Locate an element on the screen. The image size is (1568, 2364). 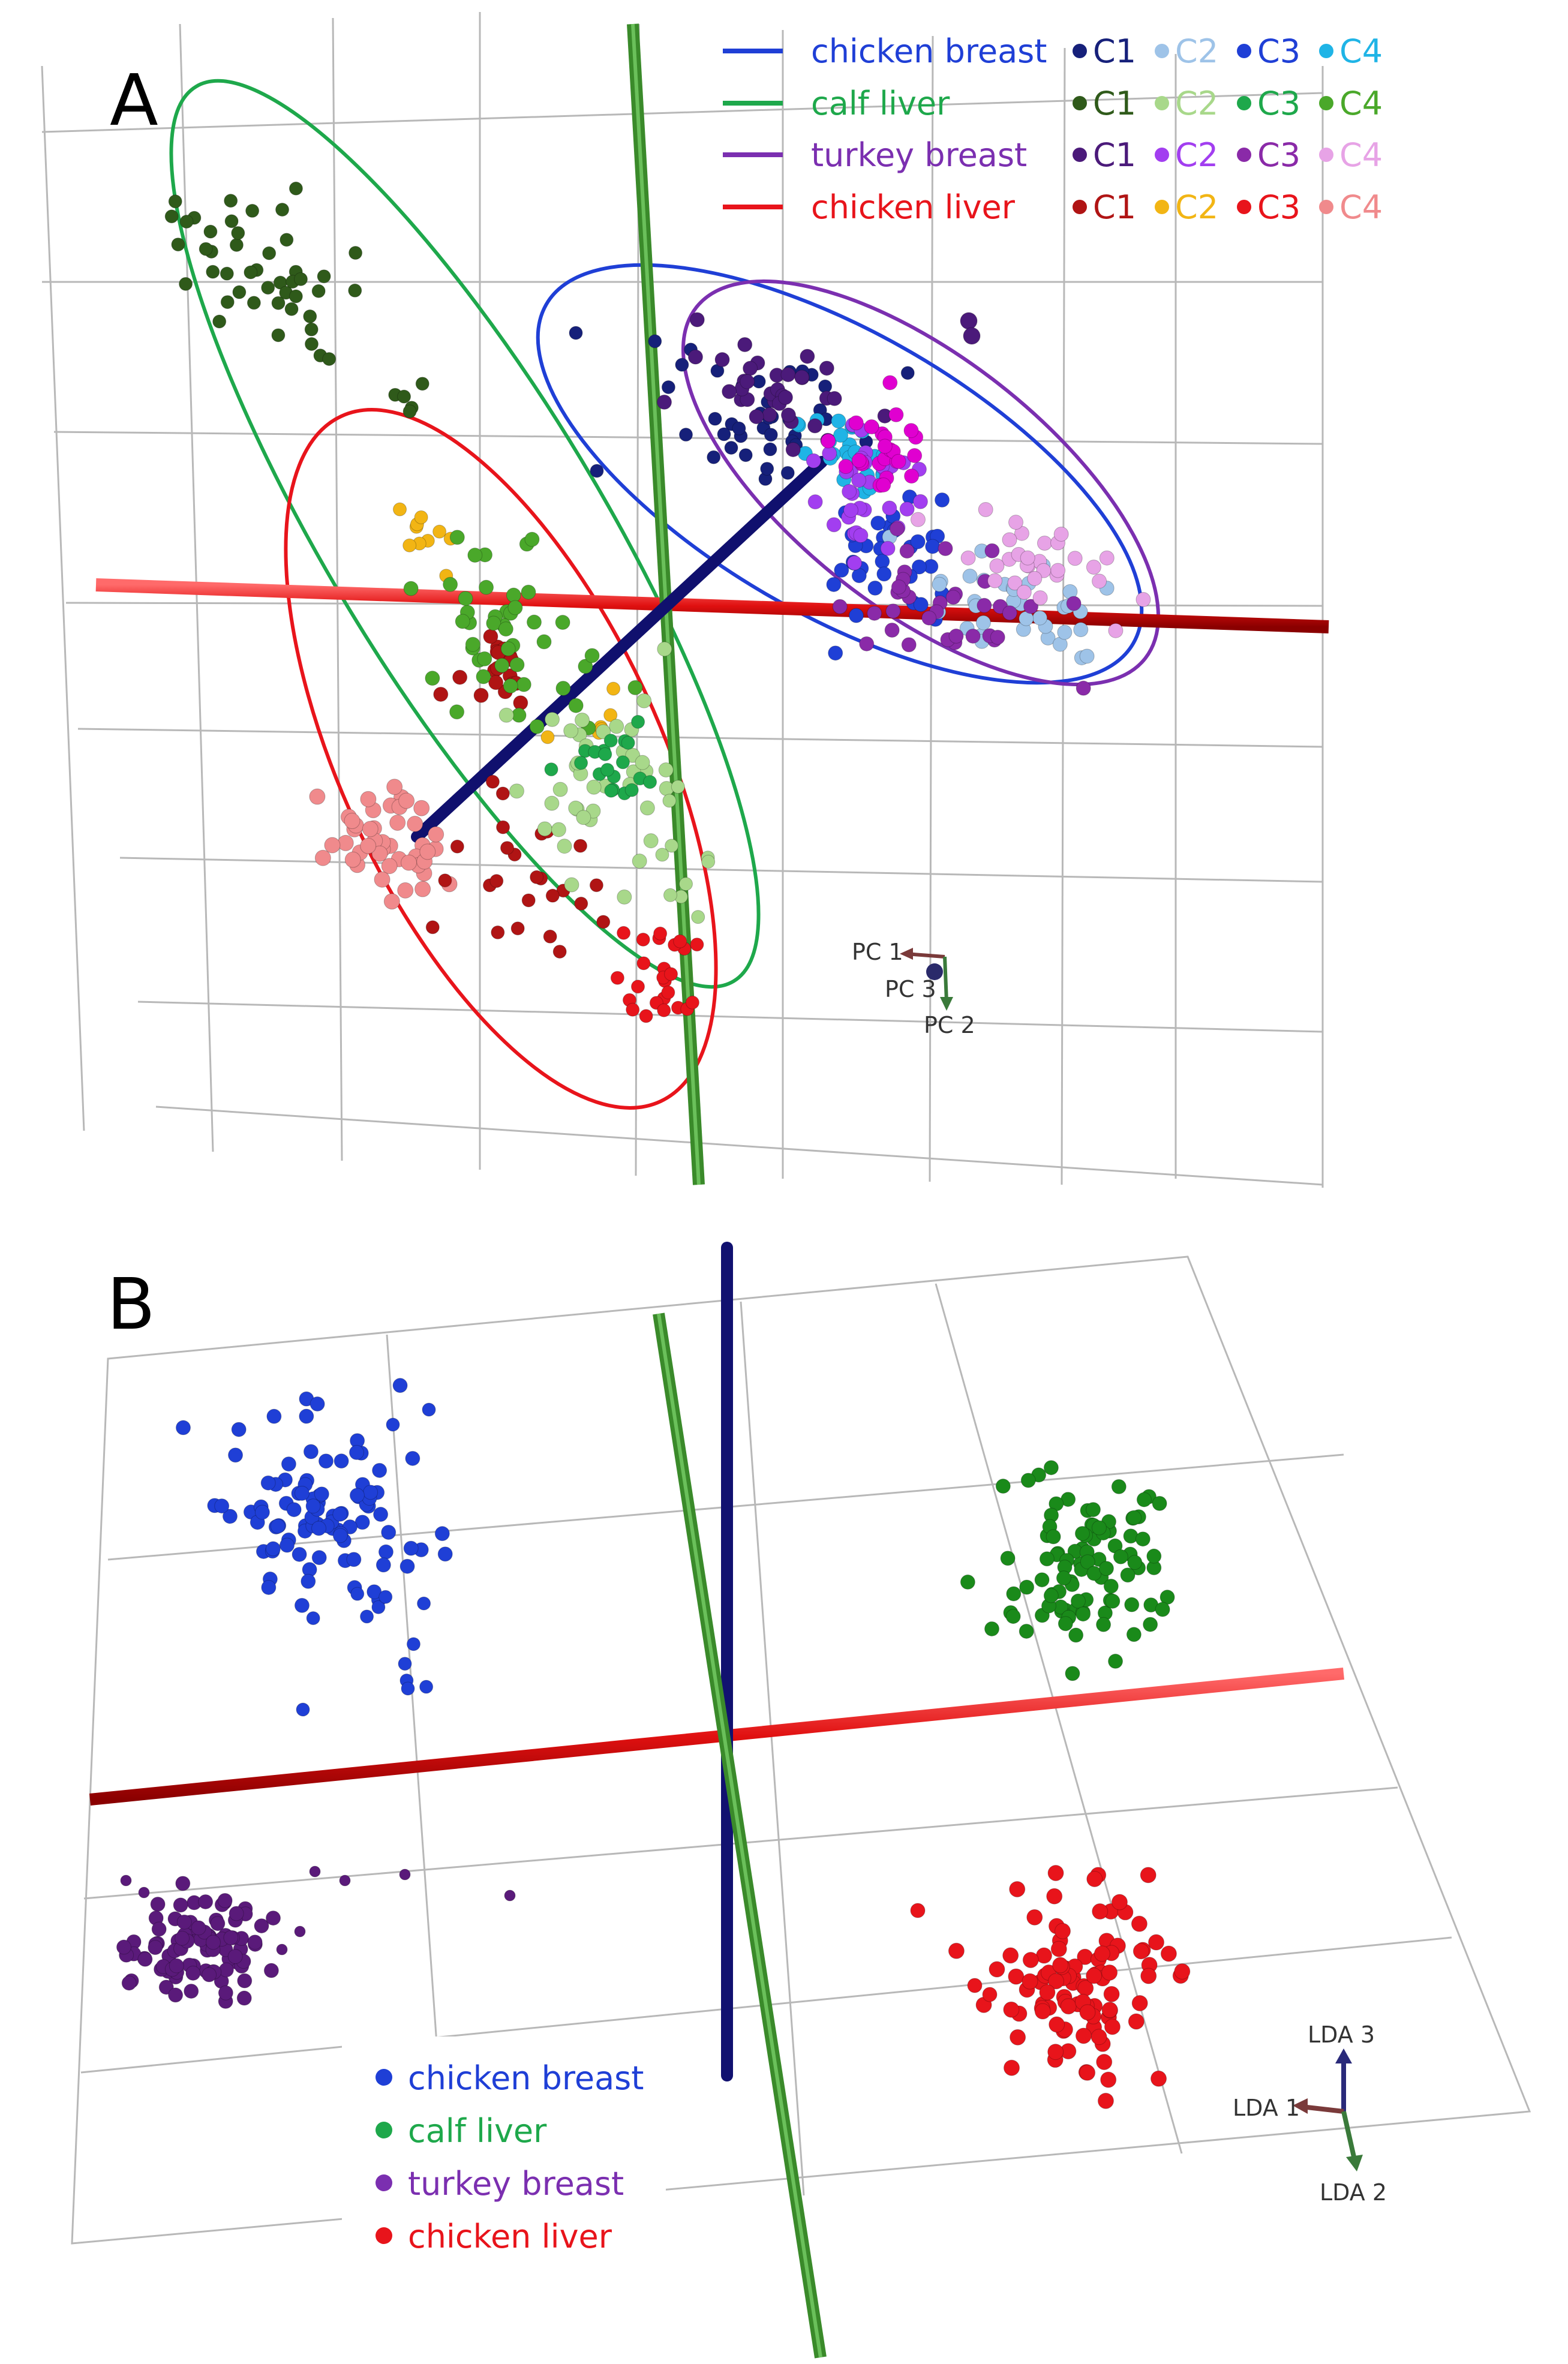
legend-cluster-label: C1 is located at coordinates (1115, 51).